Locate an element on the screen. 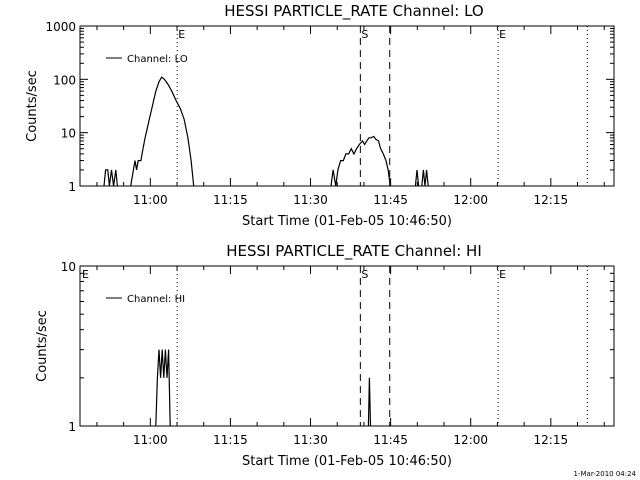 This screenshot has height=480, width=640. chart-title: HESSI PARTICLE_RATE Channel: LO is located at coordinates (353, 11).